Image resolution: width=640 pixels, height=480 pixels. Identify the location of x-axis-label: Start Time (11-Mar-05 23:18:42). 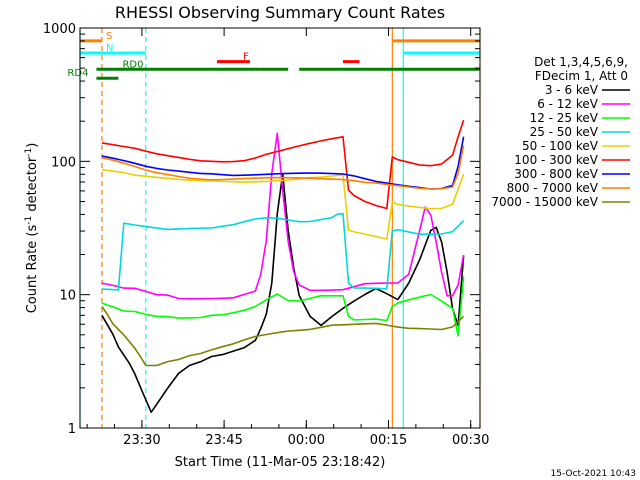
(280, 462).